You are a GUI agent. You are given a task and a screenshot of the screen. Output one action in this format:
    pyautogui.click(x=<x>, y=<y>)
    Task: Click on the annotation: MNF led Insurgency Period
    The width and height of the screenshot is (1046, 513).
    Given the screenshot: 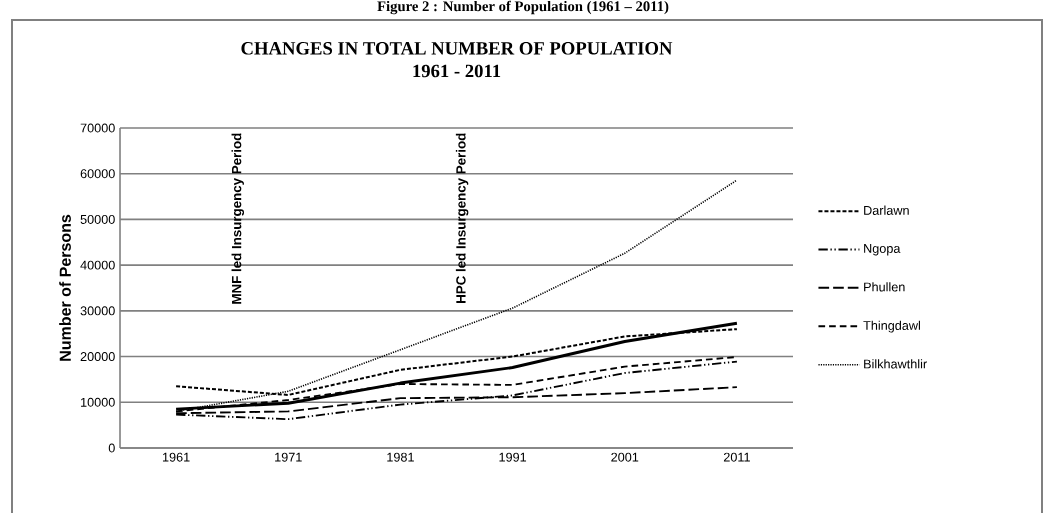 What is the action you would take?
    pyautogui.click(x=238, y=218)
    